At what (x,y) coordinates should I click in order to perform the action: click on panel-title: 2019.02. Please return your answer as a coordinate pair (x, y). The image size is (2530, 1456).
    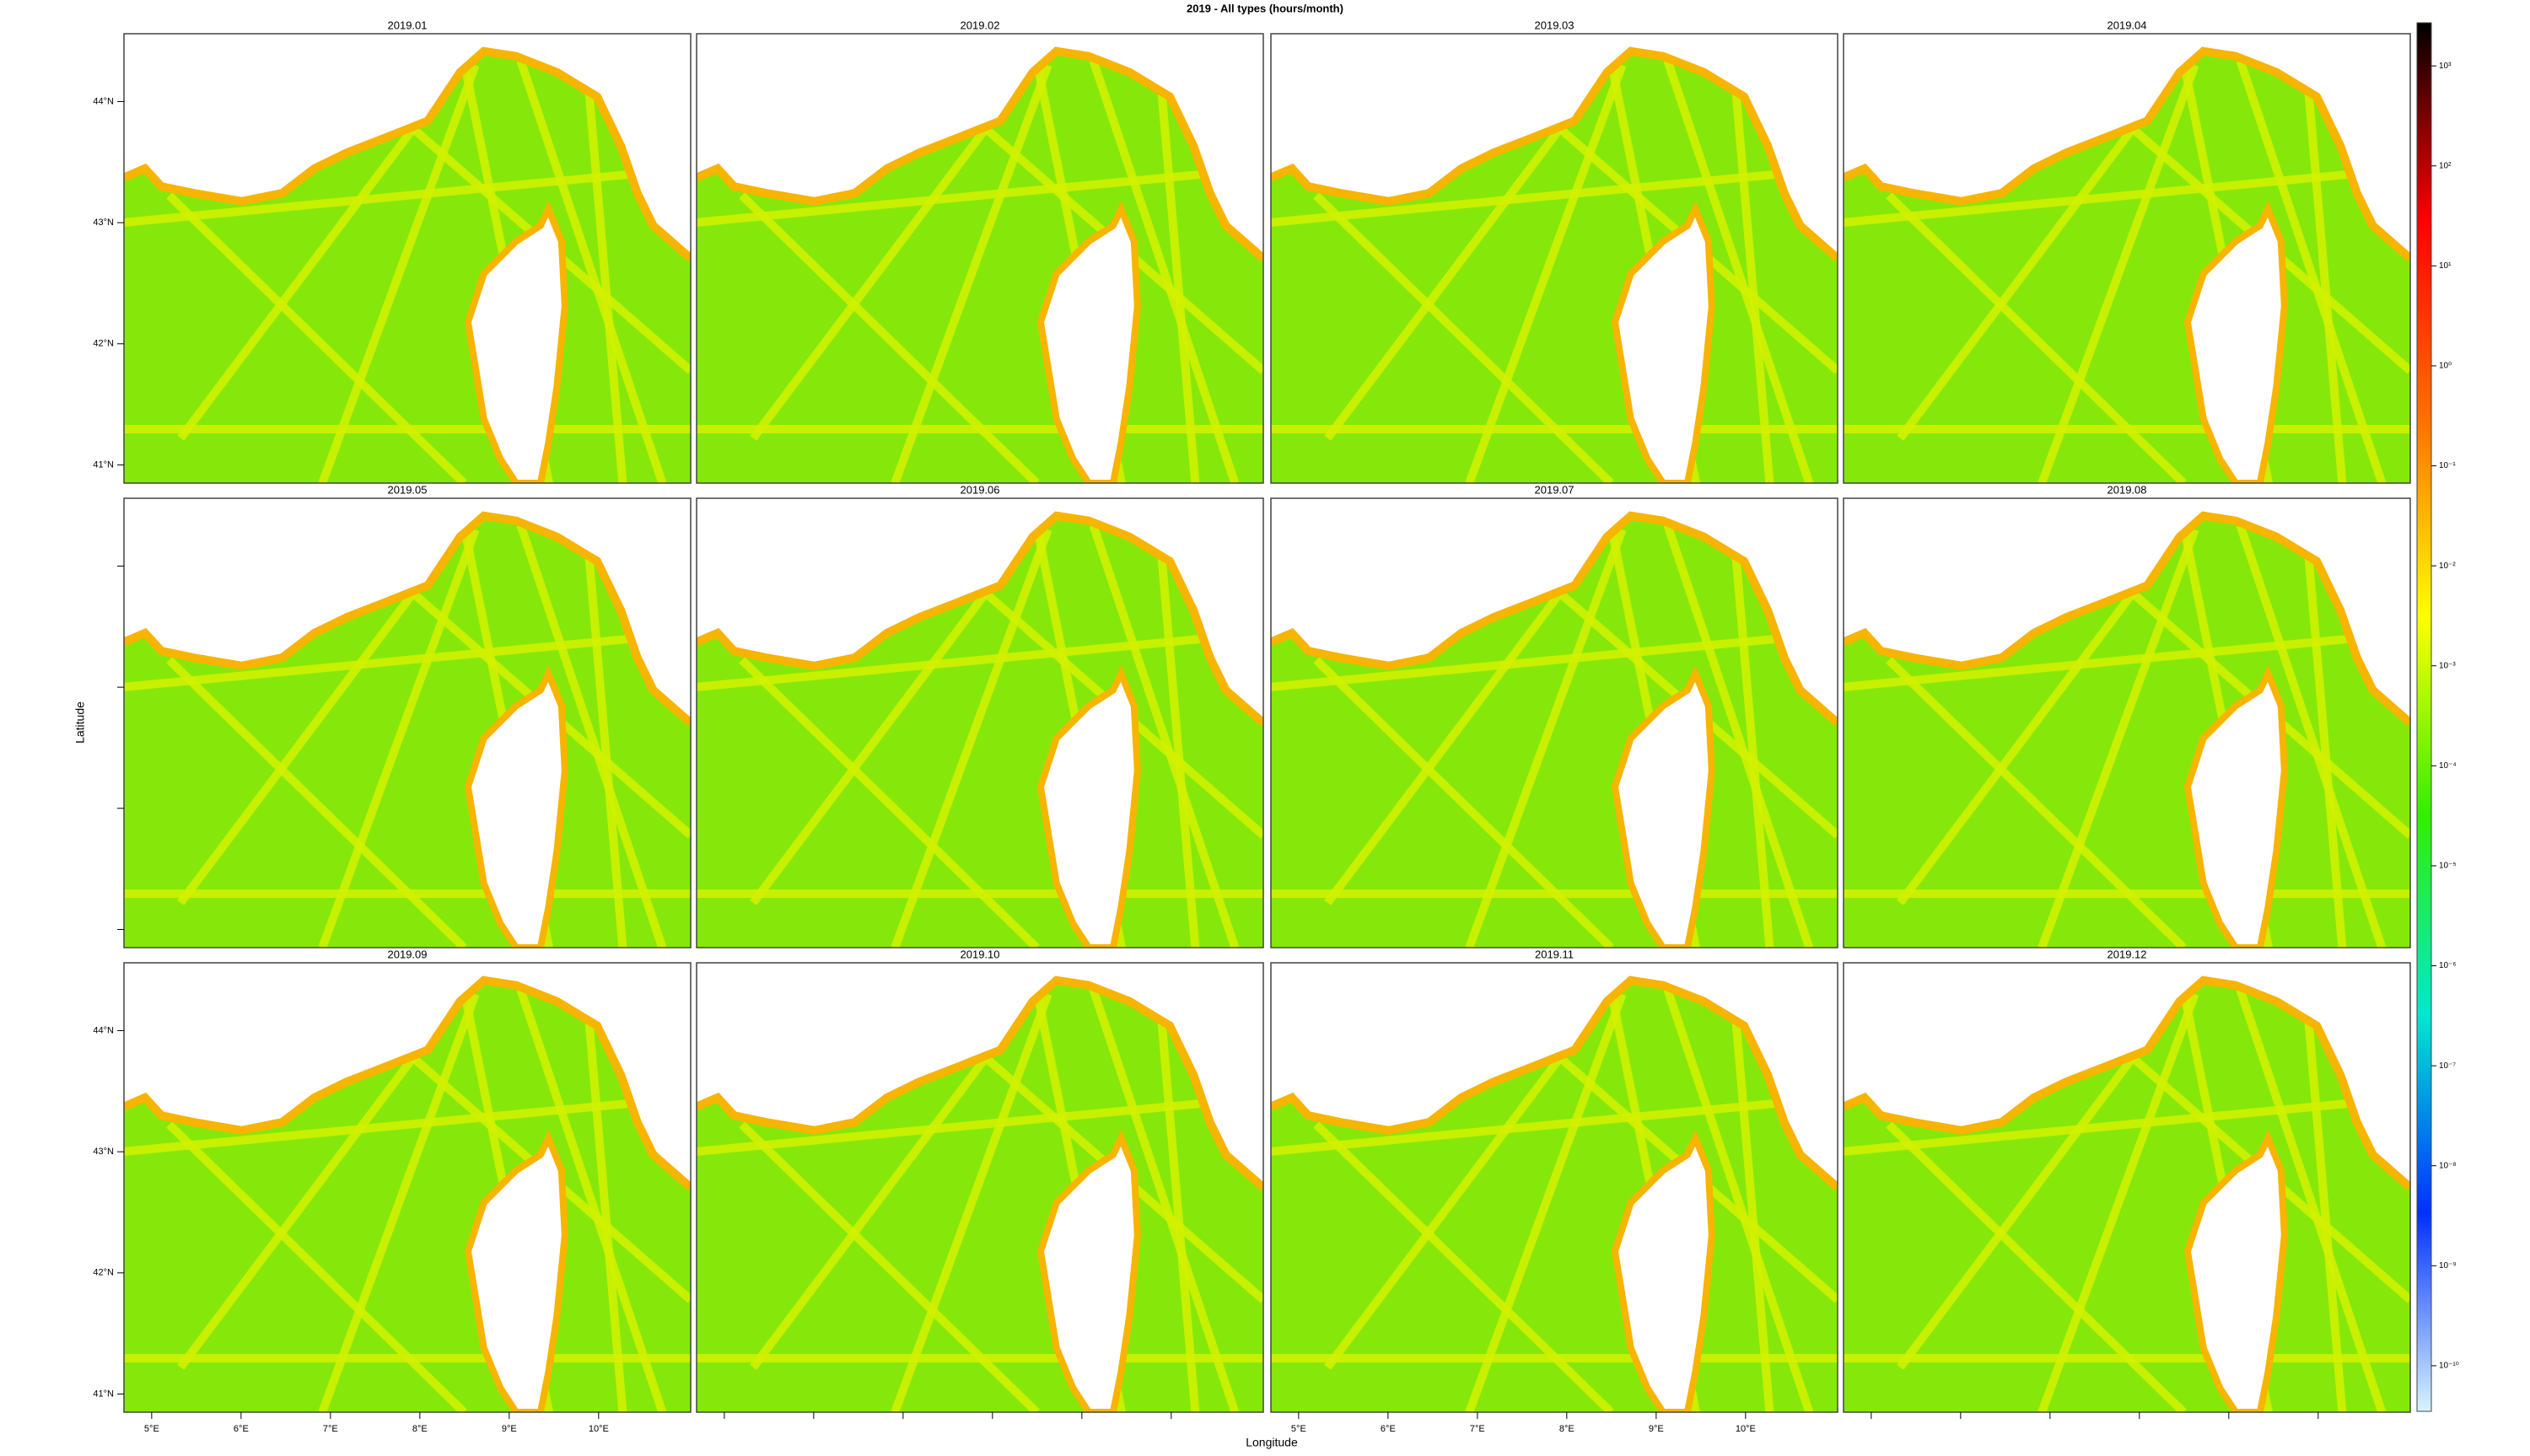
    Looking at the image, I should click on (980, 25).